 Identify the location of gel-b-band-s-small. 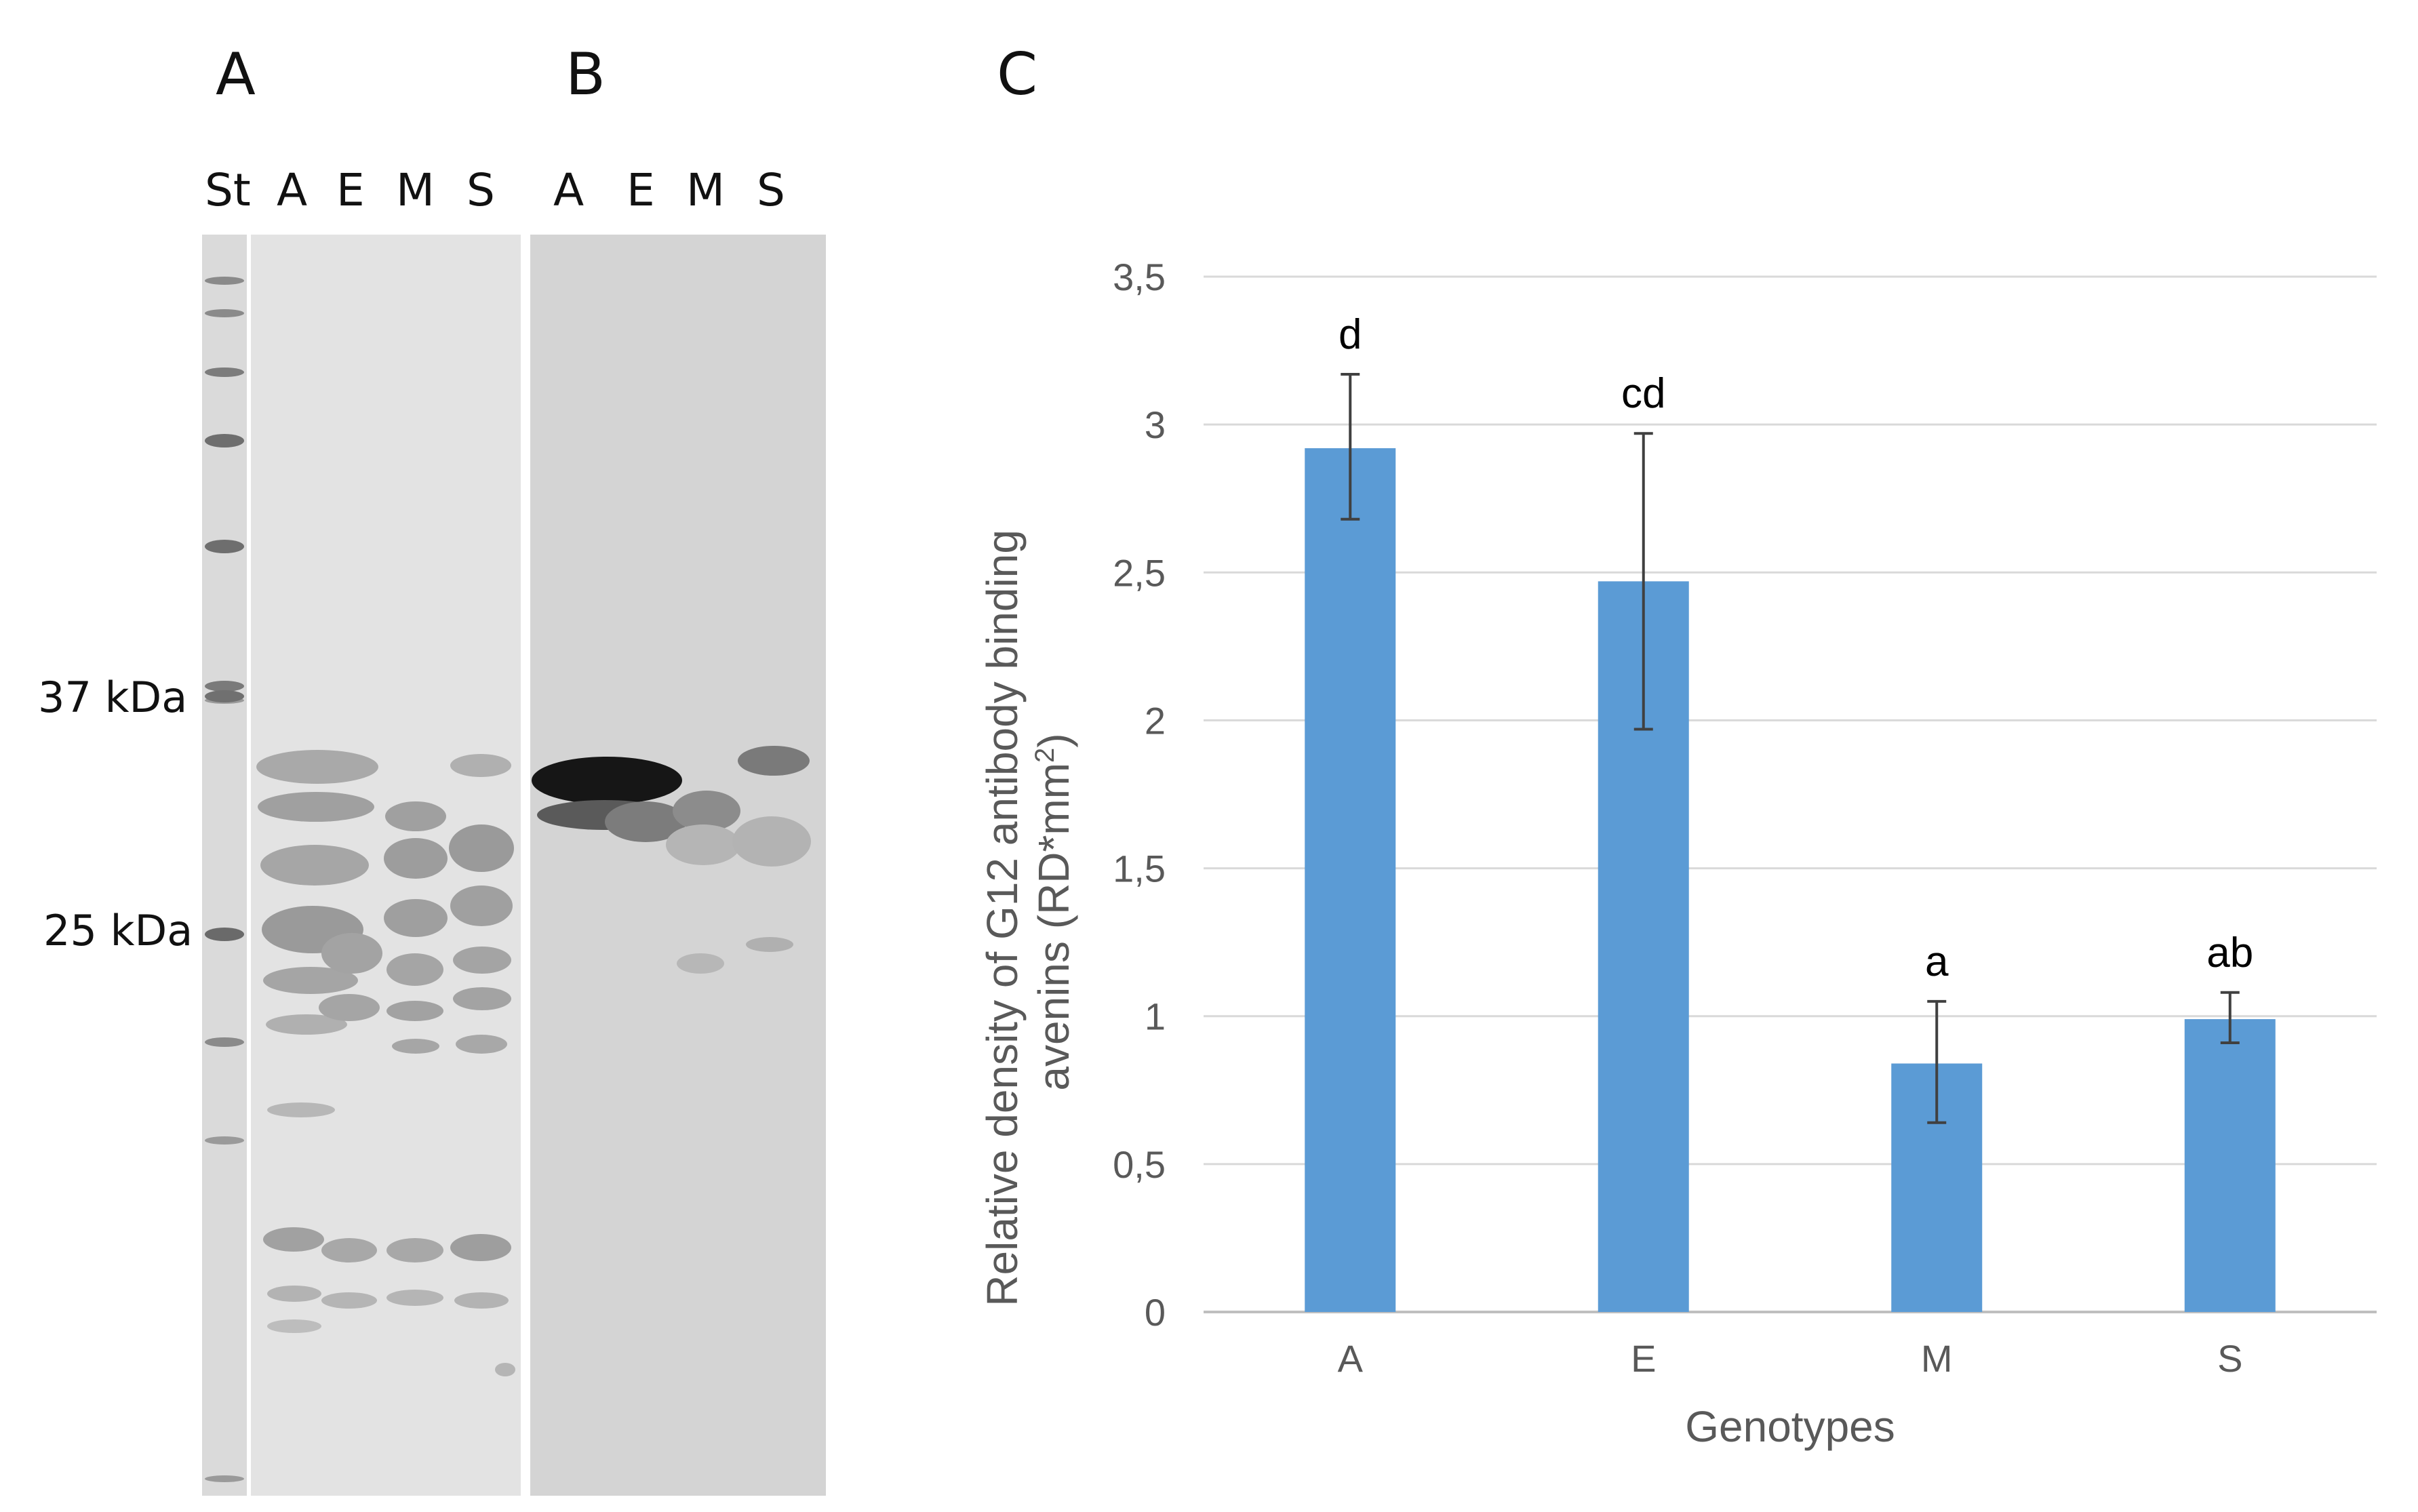
(769, 945).